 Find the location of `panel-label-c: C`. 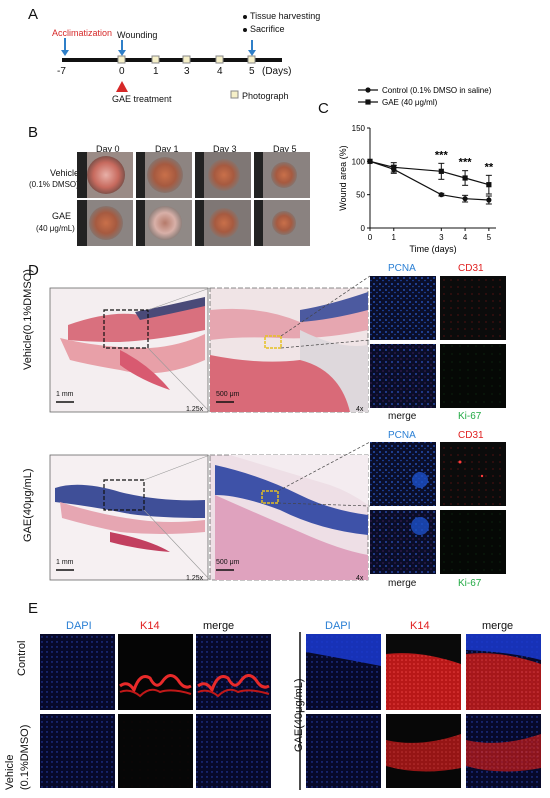

panel-label-c: C is located at coordinates (323, 108).